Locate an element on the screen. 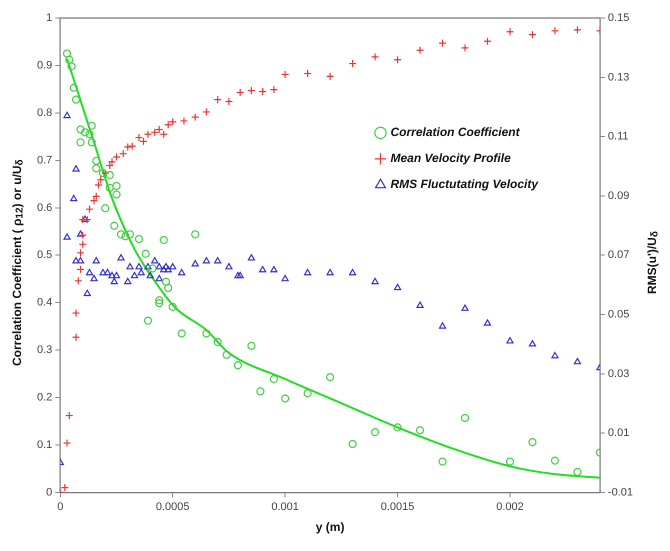 The height and width of the screenshot is (551, 670). y-tick-label: 0.2 is located at coordinates (44, 398).